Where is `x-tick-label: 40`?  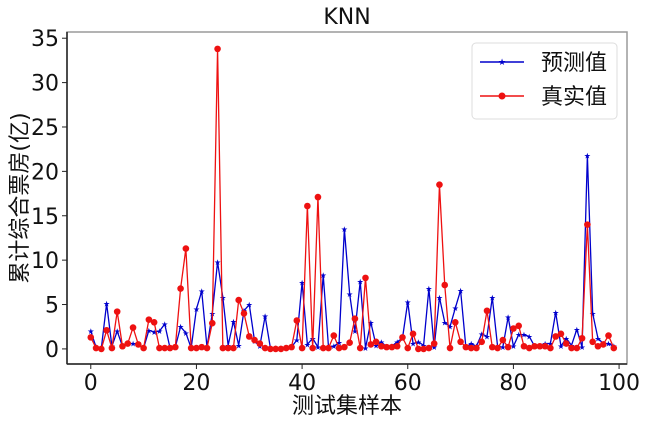
x-tick-label: 40 is located at coordinates (302, 383).